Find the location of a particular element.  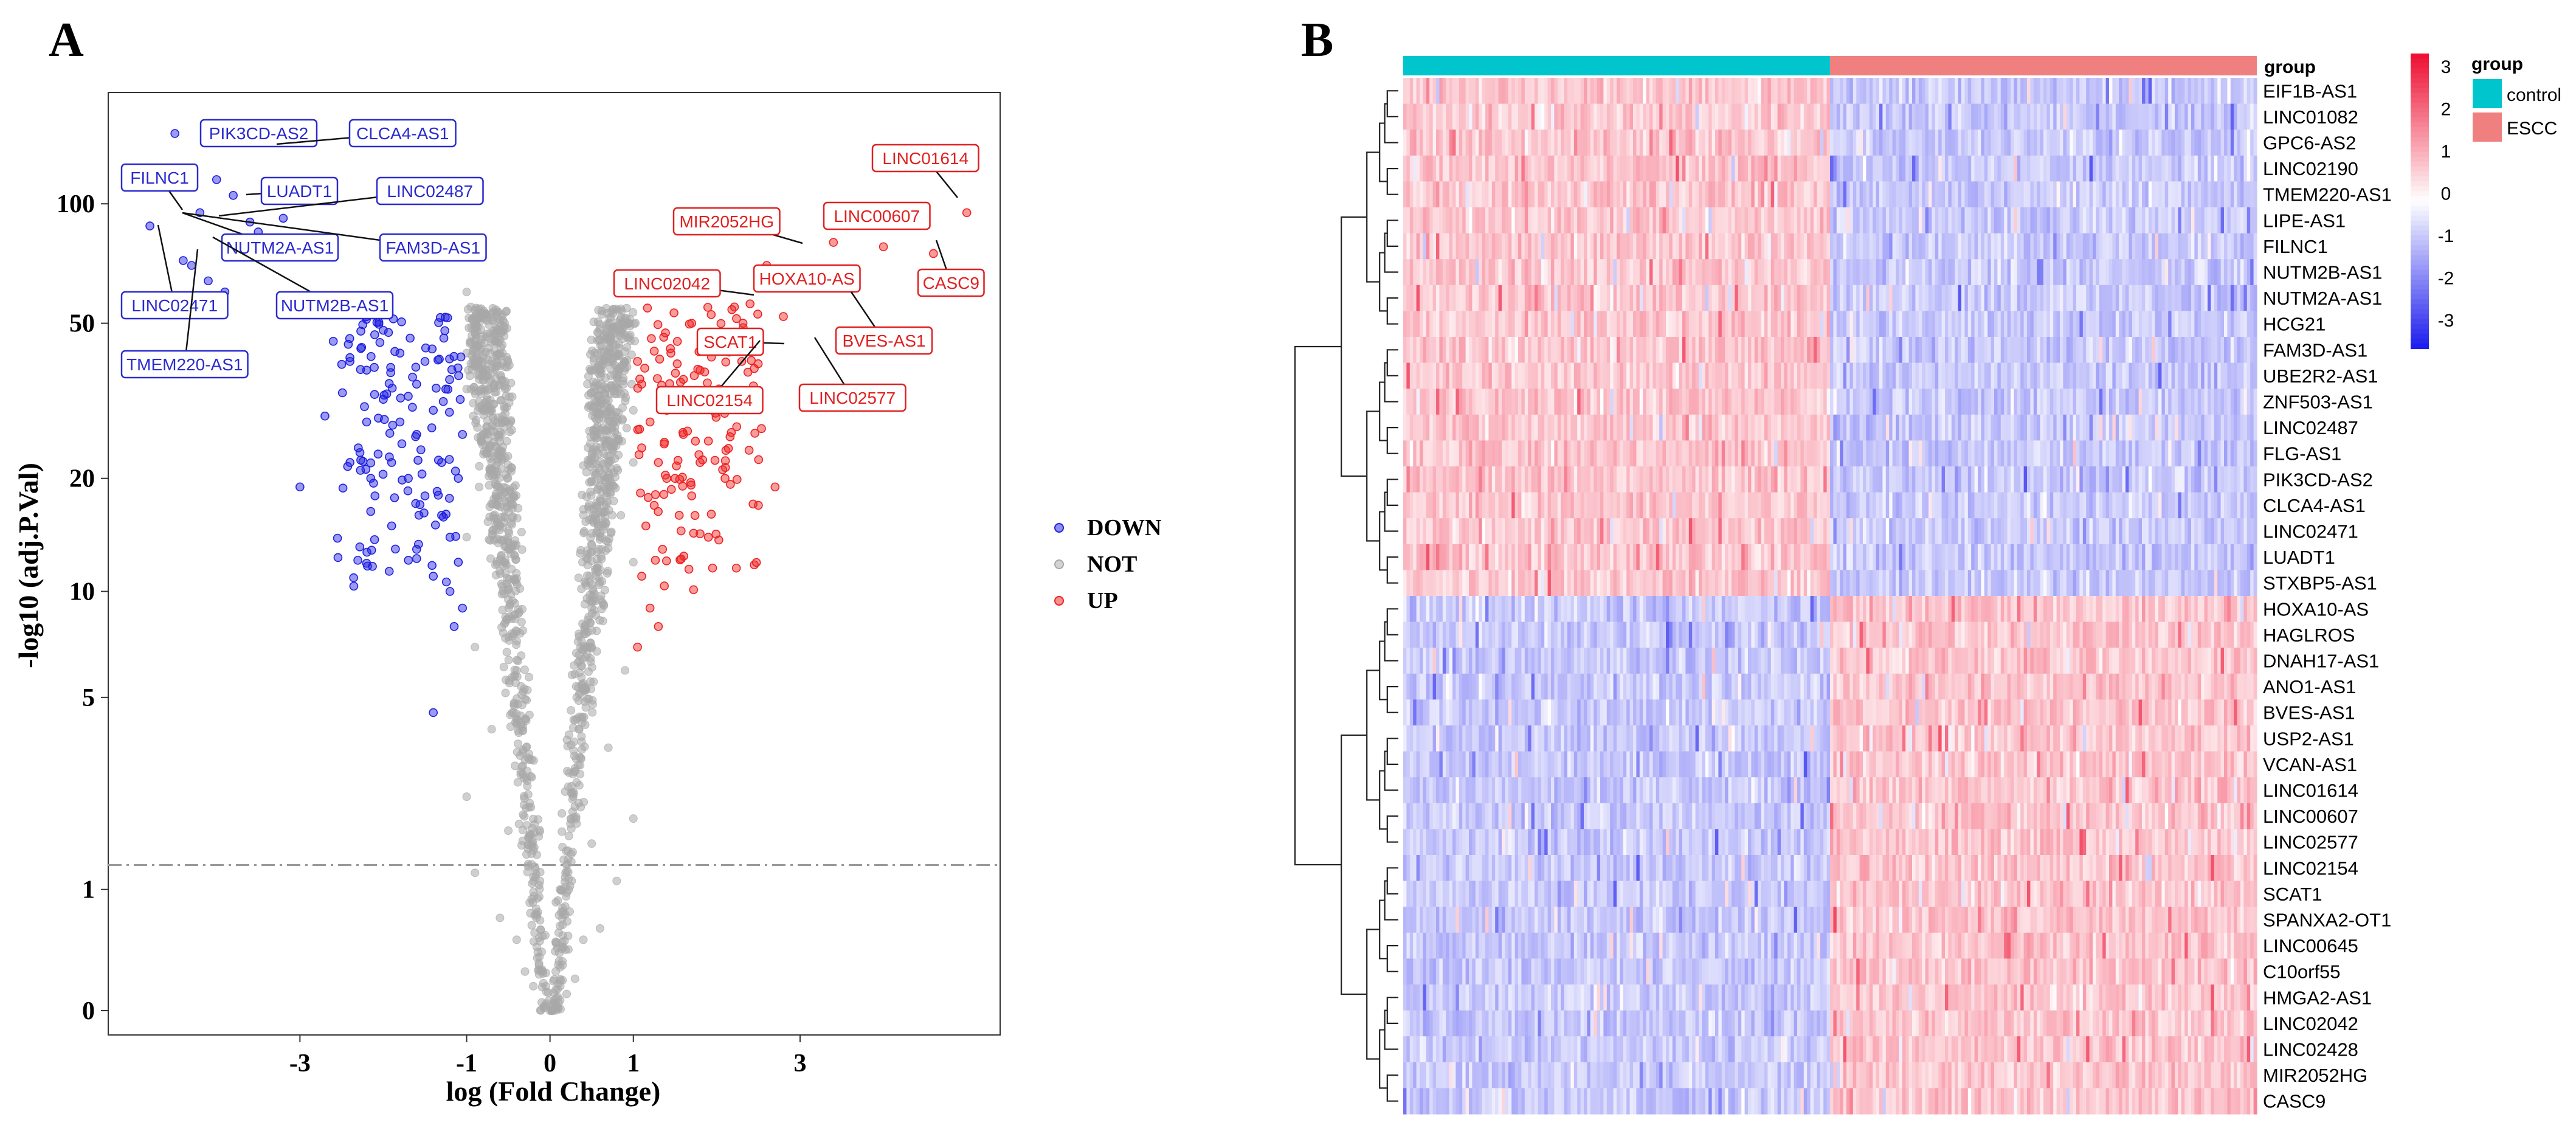

up-point is located at coordinates (658, 626).